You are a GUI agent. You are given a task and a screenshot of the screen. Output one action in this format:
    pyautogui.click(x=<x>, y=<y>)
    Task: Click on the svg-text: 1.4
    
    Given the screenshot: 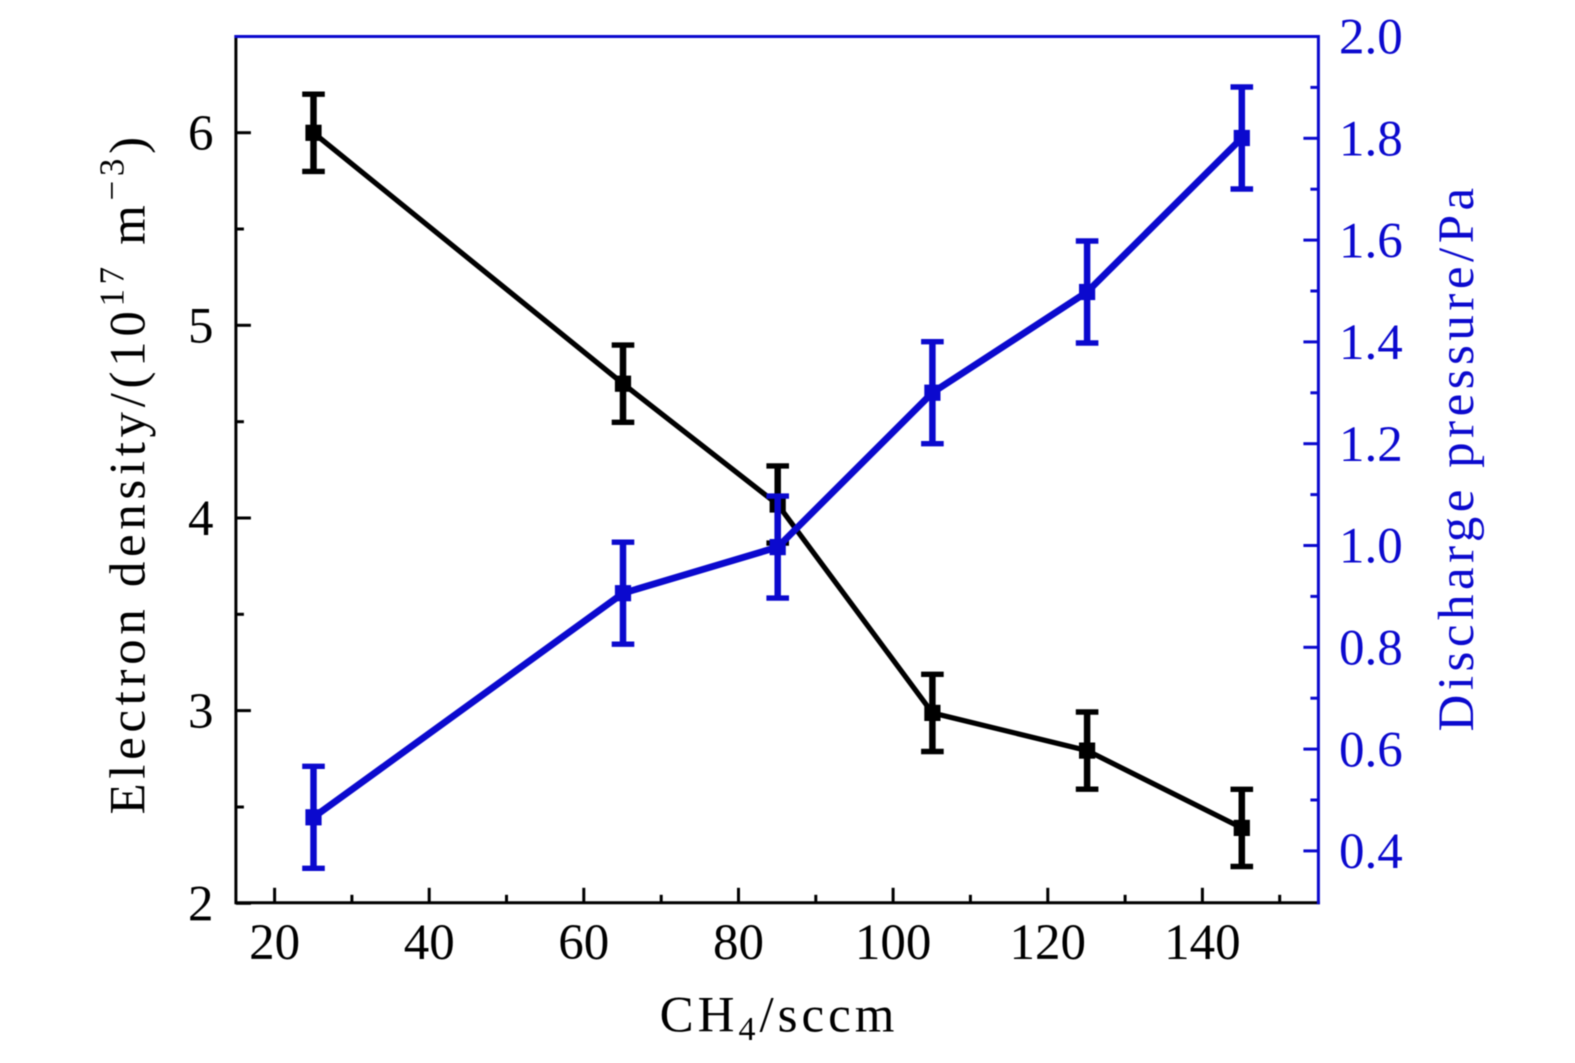 What is the action you would take?
    pyautogui.click(x=1371, y=343)
    